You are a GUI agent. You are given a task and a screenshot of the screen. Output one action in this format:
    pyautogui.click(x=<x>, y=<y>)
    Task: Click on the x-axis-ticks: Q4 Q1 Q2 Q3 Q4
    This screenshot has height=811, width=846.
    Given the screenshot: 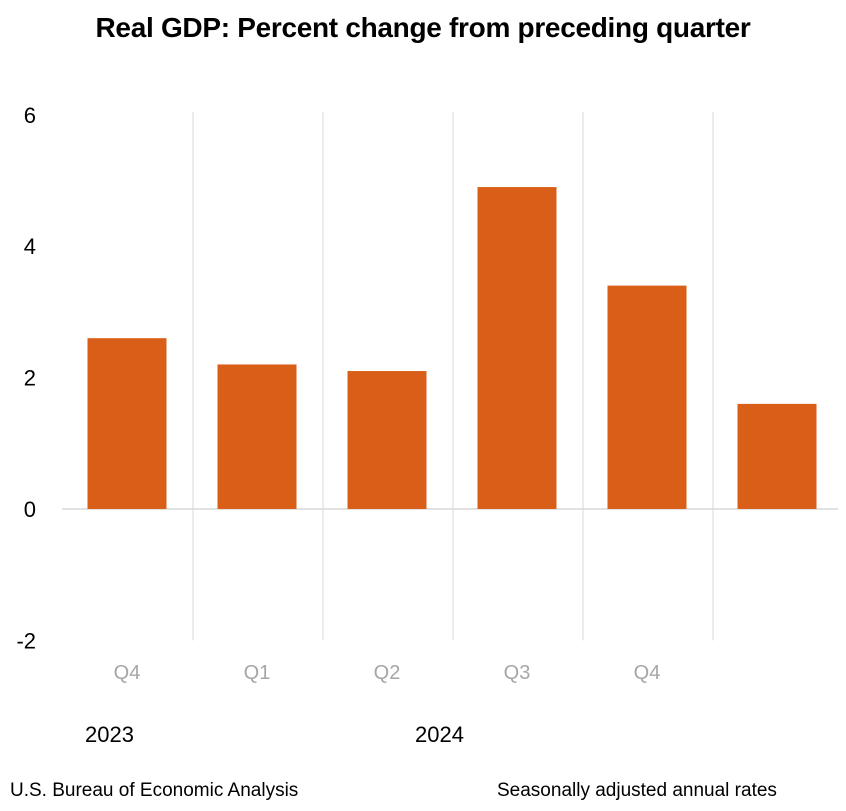 What is the action you would take?
    pyautogui.click(x=387, y=673)
    